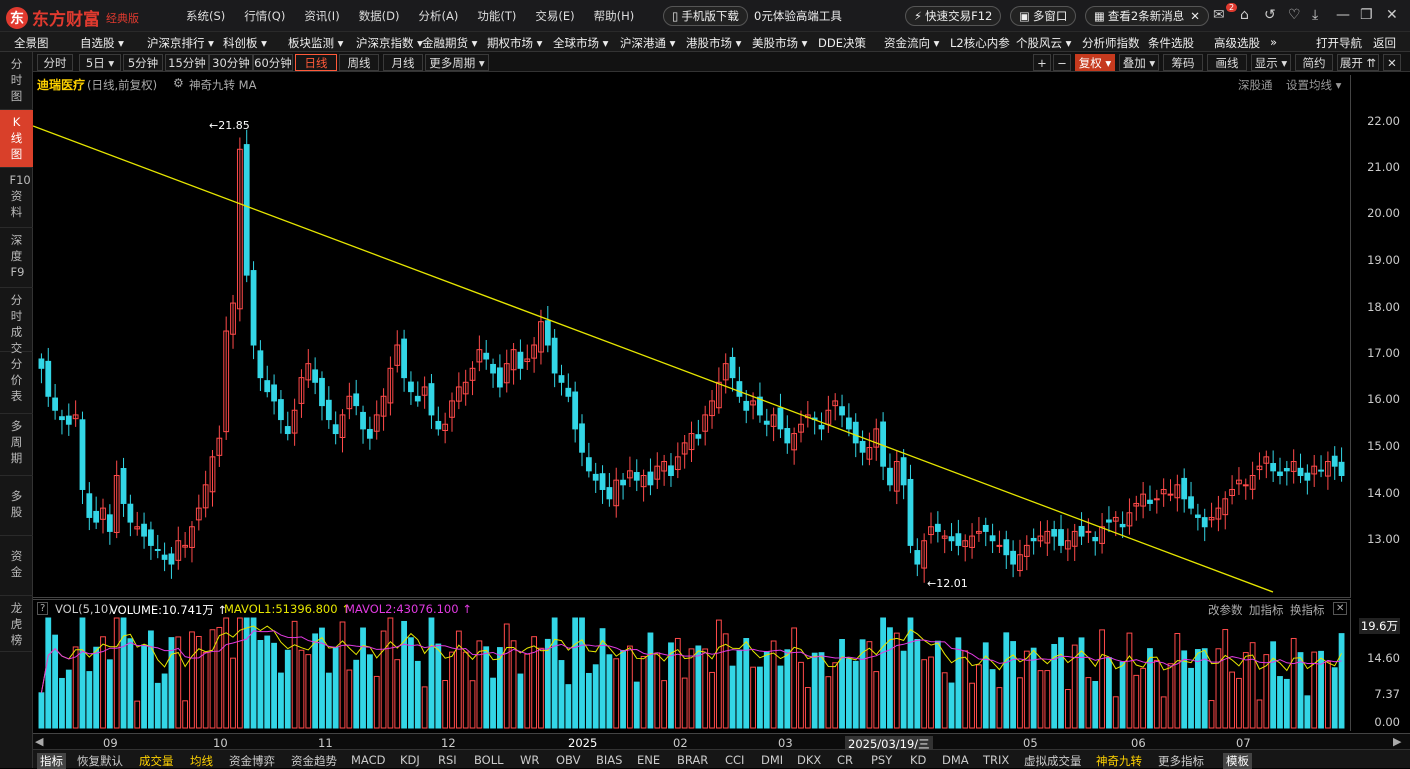  Describe the element at coordinates (1181, 761) in the screenshot. I see `tab-more-indicators: 更多指标` at that location.